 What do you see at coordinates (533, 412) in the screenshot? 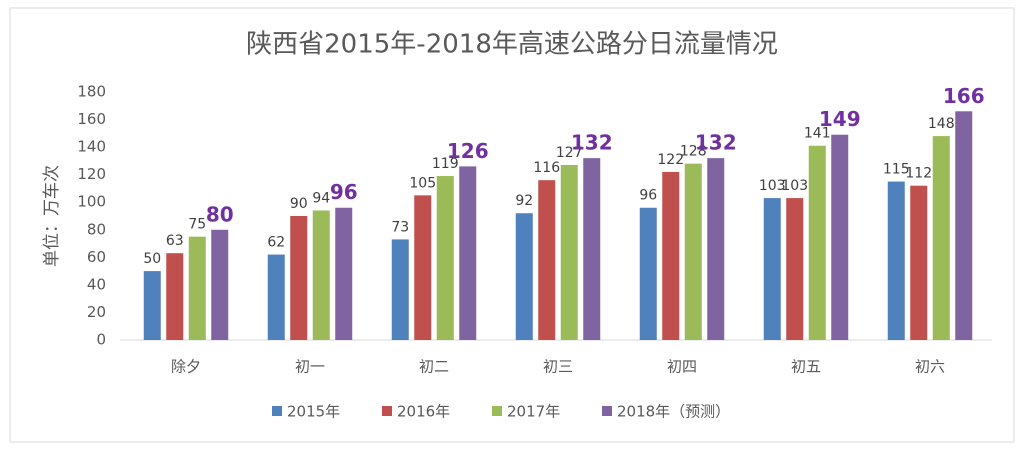
I see `legend-label: 2017年` at bounding box center [533, 412].